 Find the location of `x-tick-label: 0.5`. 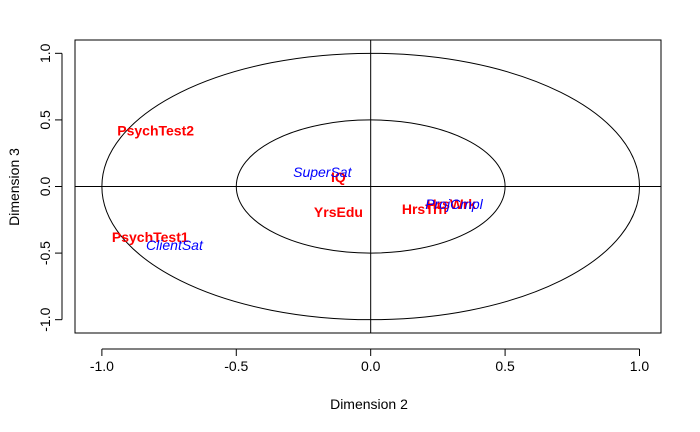

x-tick-label: 0.5 is located at coordinates (505, 366).